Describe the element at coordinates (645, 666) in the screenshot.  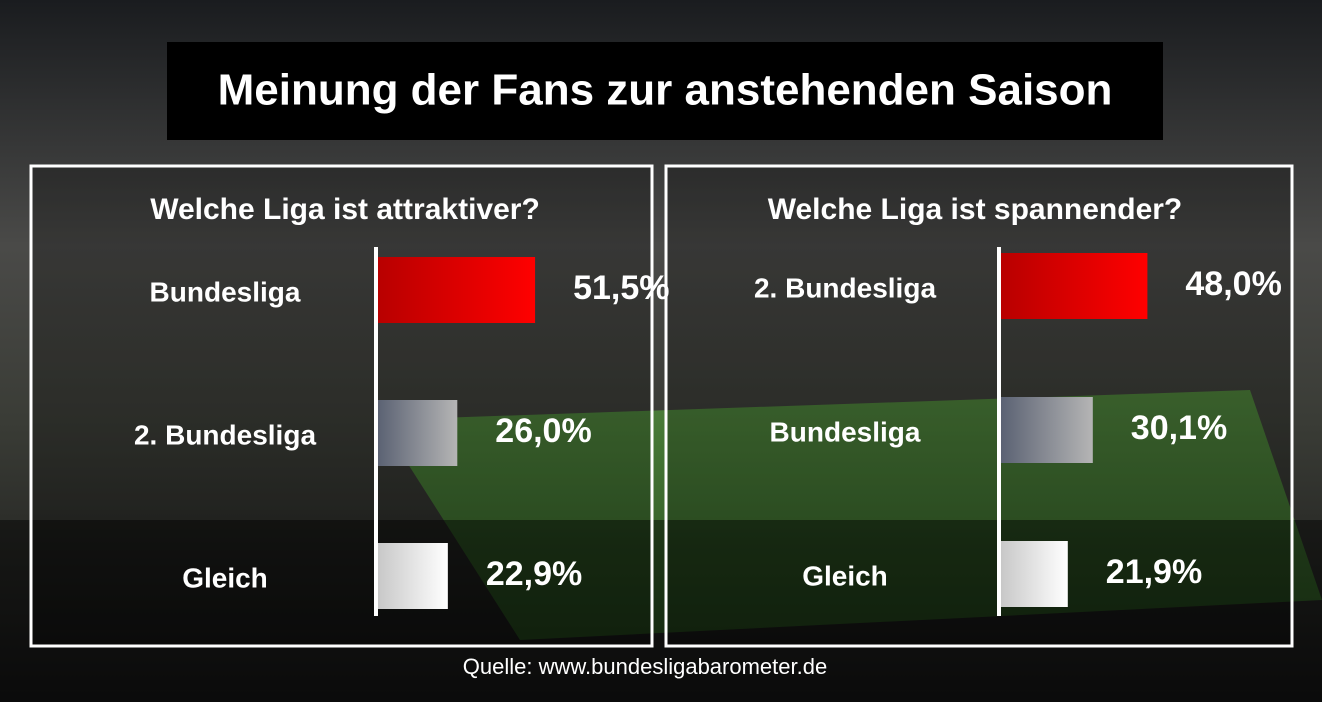
I see `source: Quelle: www.bundesligabarometer.de` at that location.